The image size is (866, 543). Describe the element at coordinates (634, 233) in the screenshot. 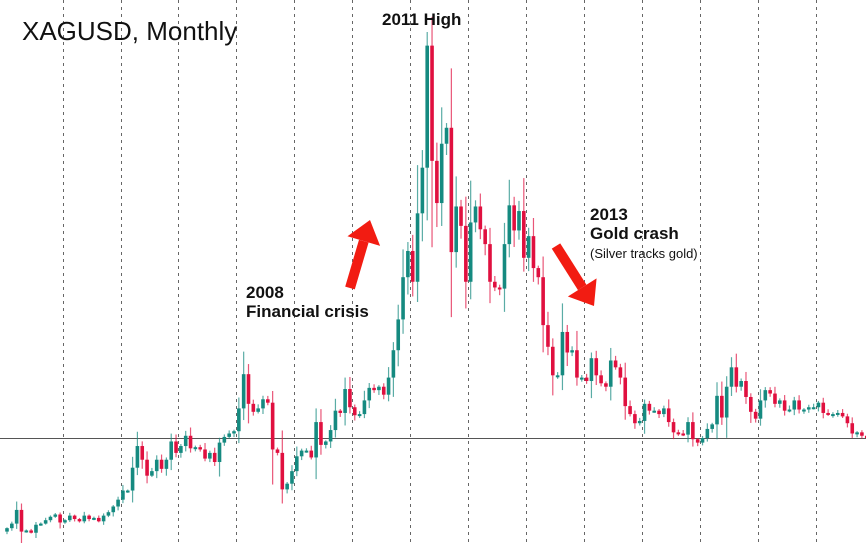

I see `annotation-gold-crash: Gold crash` at that location.